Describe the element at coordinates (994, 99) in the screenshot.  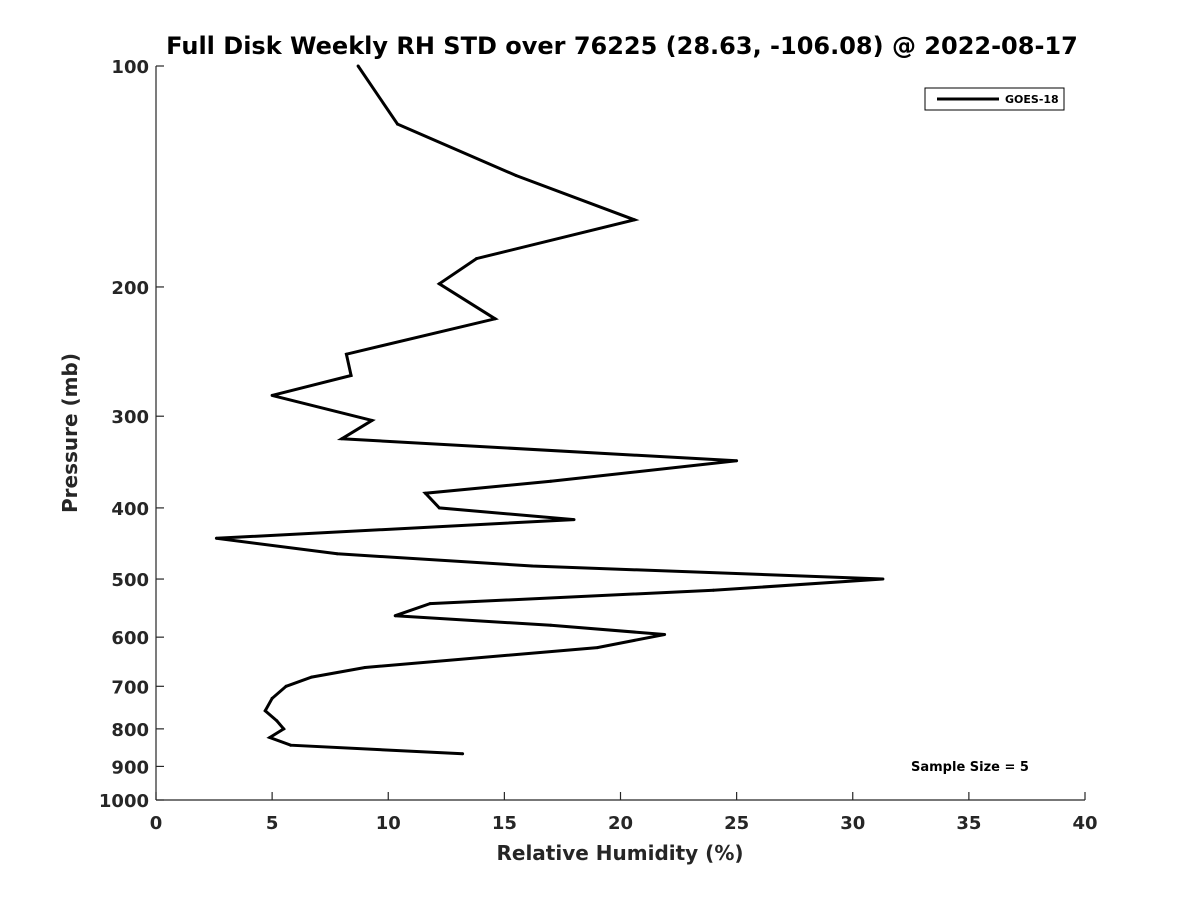
I see `legend: GOES-18` at that location.